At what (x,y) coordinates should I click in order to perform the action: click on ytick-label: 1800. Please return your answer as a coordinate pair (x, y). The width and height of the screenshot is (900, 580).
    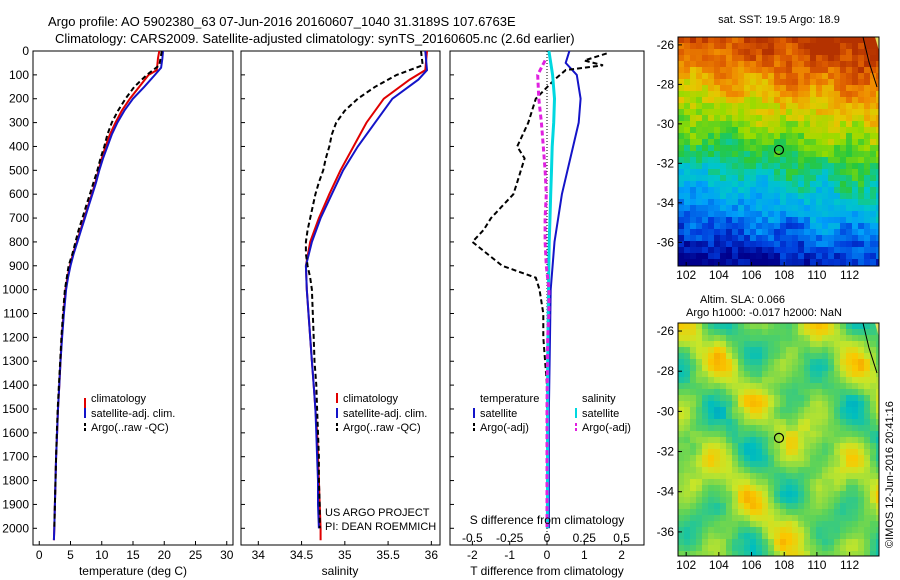
    Looking at the image, I should click on (15, 481).